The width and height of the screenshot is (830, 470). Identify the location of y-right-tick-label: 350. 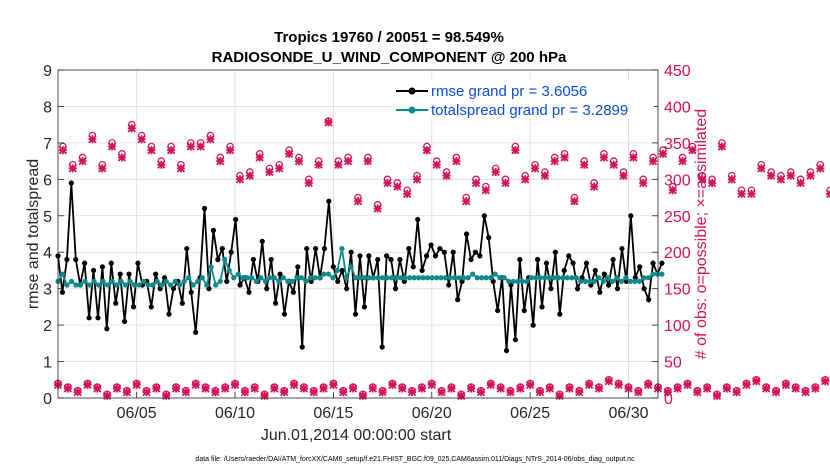
(677, 144).